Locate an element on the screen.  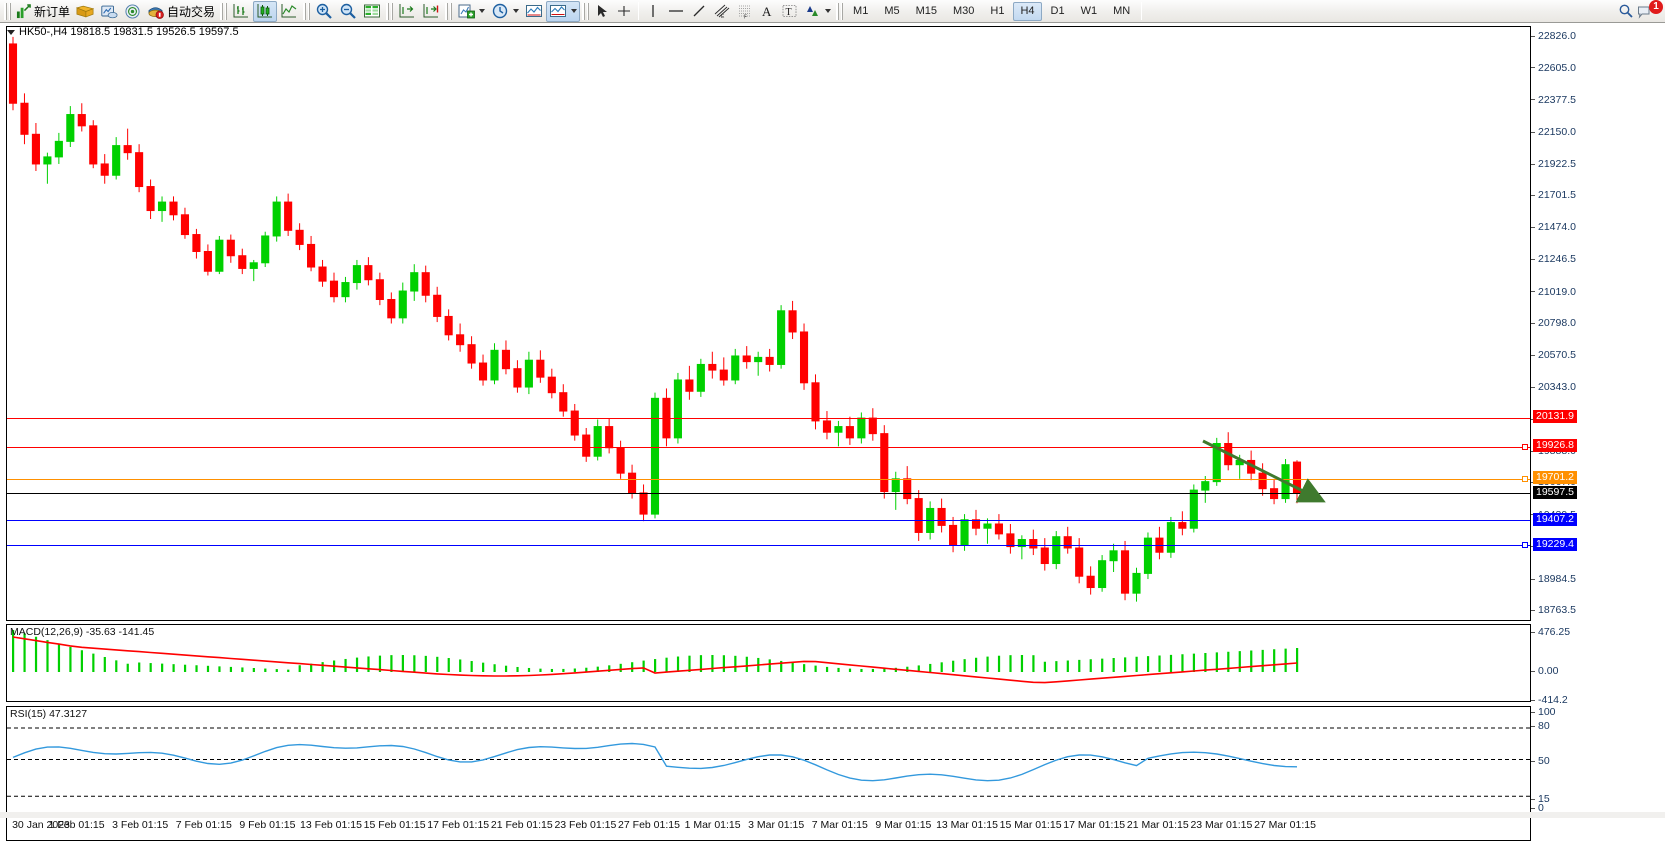
auto-trading-button: 自动交易 is located at coordinates (181, 11).